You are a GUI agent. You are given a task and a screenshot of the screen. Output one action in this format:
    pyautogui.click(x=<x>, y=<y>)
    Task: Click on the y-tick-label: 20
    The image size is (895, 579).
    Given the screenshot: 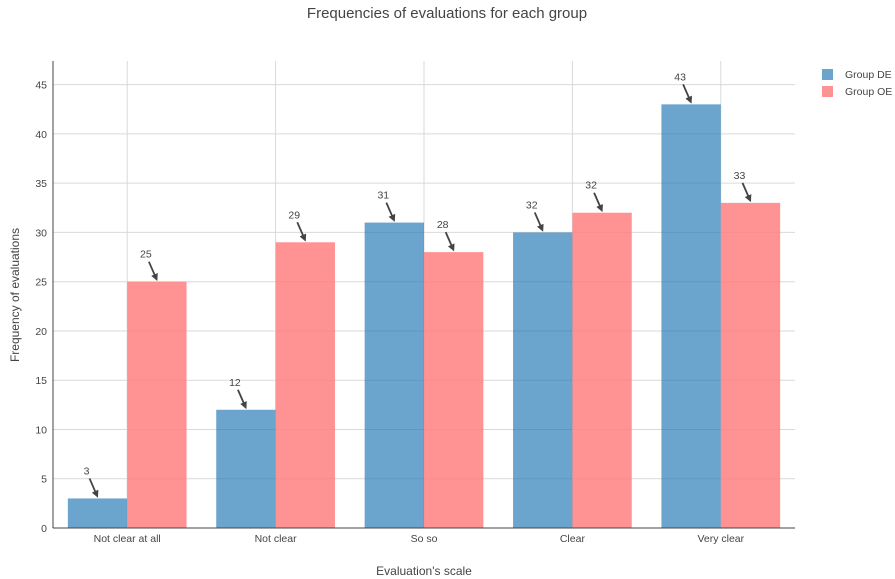 What is the action you would take?
    pyautogui.click(x=41, y=332)
    